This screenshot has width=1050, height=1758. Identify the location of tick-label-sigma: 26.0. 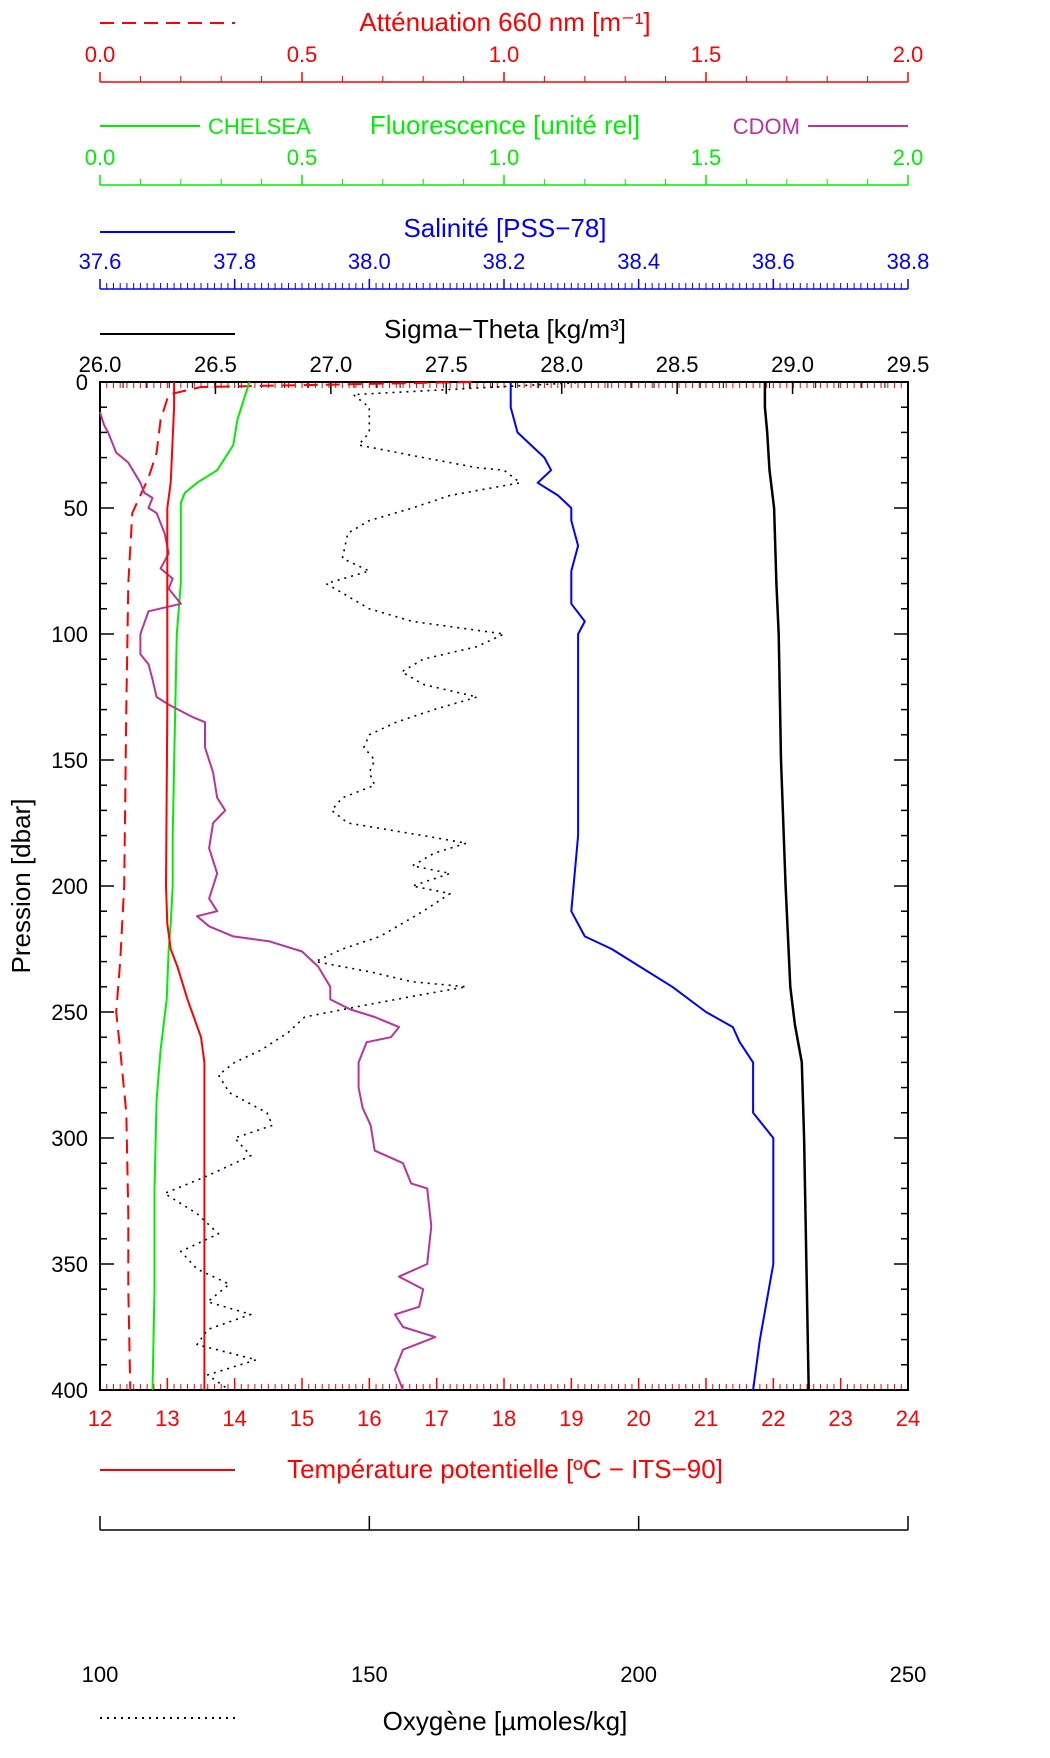
(100, 364).